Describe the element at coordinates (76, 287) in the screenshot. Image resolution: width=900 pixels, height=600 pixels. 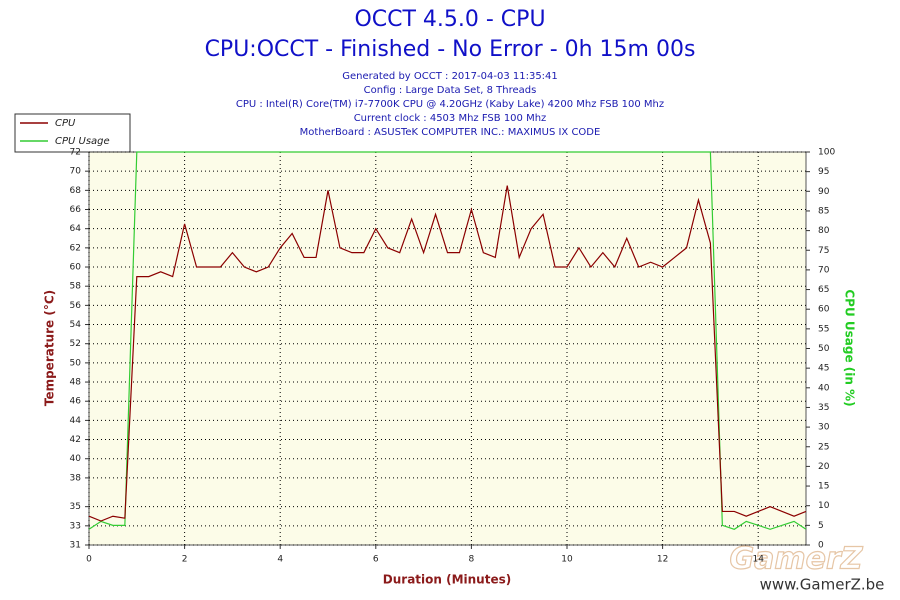
I see `y-tick-label: 58` at that location.